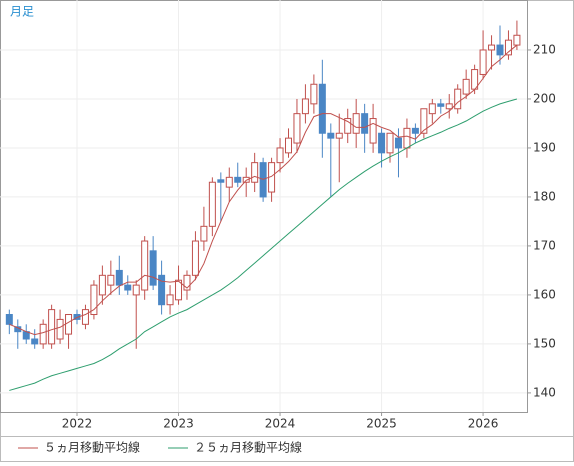 This screenshot has width=574, height=466. I want to click on y-tick-label: 140, so click(544, 392).